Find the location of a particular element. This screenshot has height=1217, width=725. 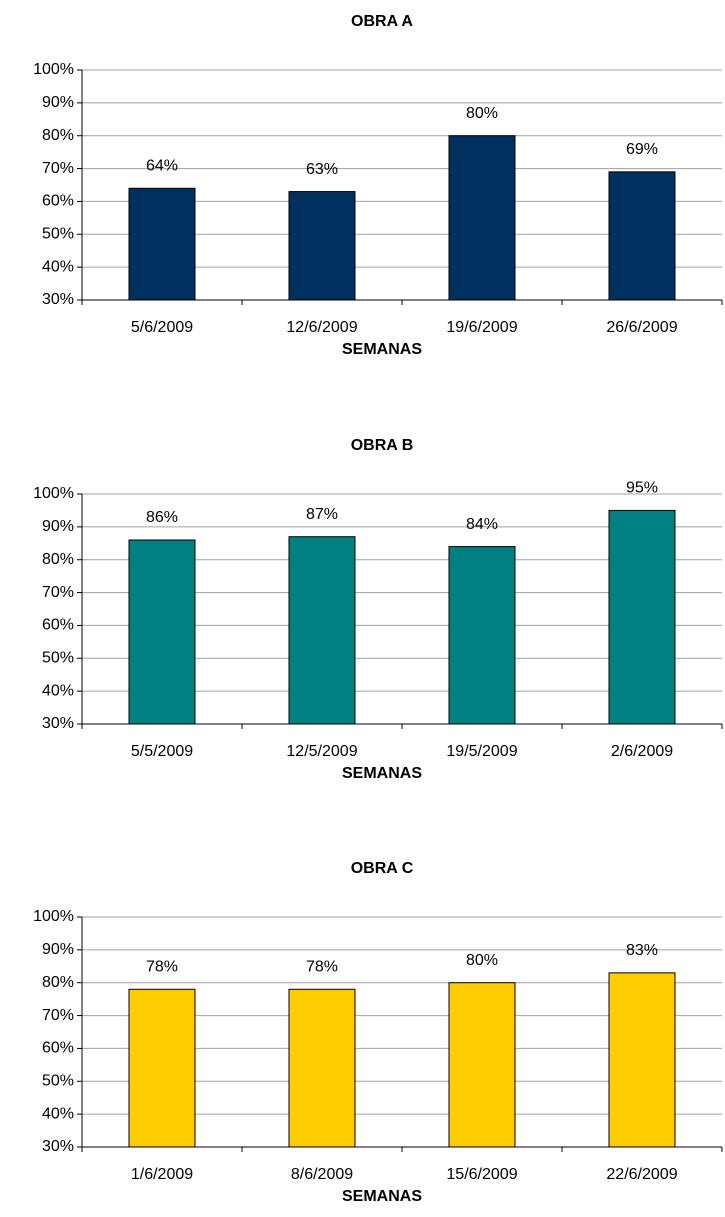

x-tick-label: 2/6/2009 is located at coordinates (642, 751).